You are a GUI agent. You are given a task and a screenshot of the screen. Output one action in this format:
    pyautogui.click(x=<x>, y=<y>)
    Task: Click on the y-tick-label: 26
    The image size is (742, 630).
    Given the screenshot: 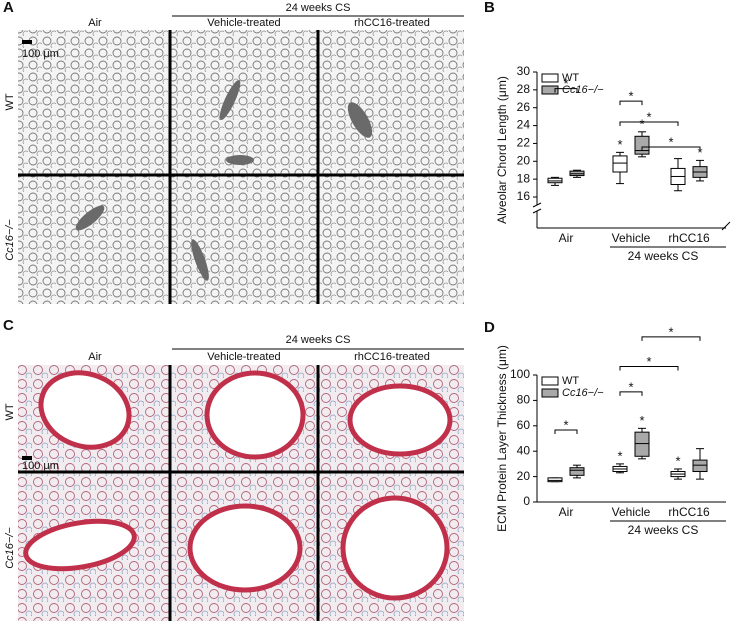 What is the action you would take?
    pyautogui.click(x=524, y=107)
    